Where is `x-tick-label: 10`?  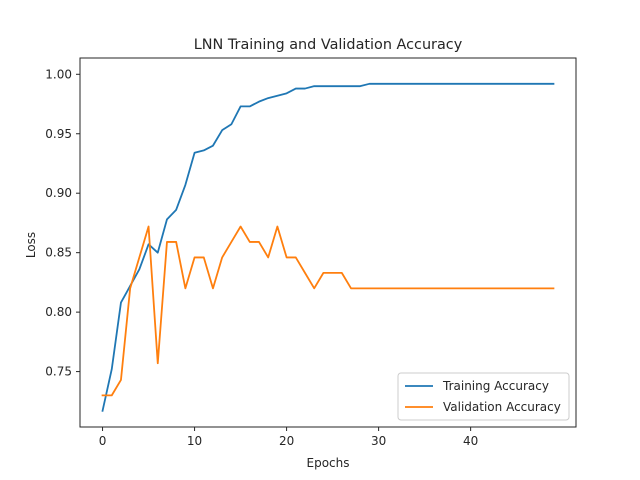 x-tick-label: 10 is located at coordinates (194, 441).